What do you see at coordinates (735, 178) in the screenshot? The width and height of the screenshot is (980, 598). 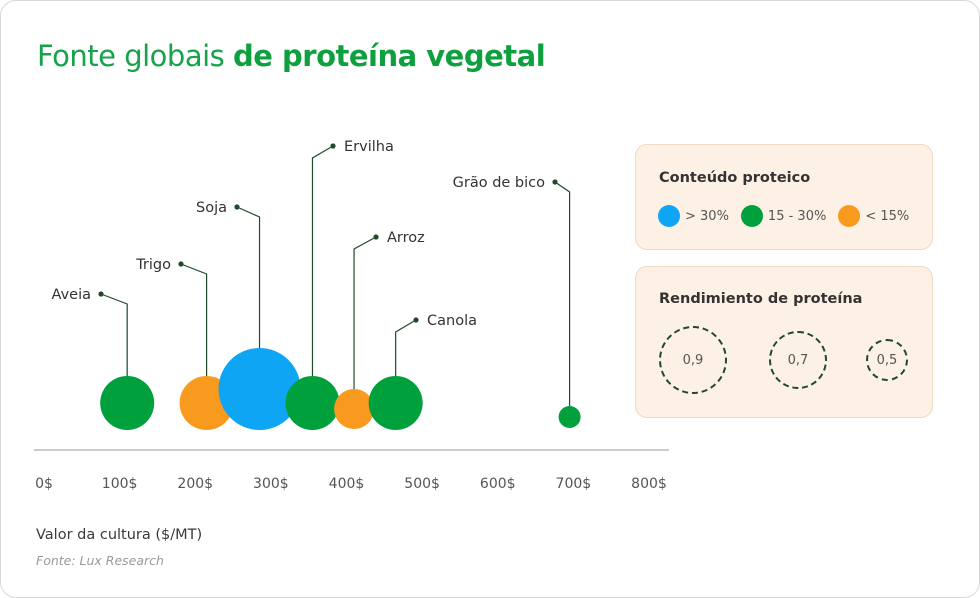 I see `protein-legend-title: Conteúdo proteico` at bounding box center [735, 178].